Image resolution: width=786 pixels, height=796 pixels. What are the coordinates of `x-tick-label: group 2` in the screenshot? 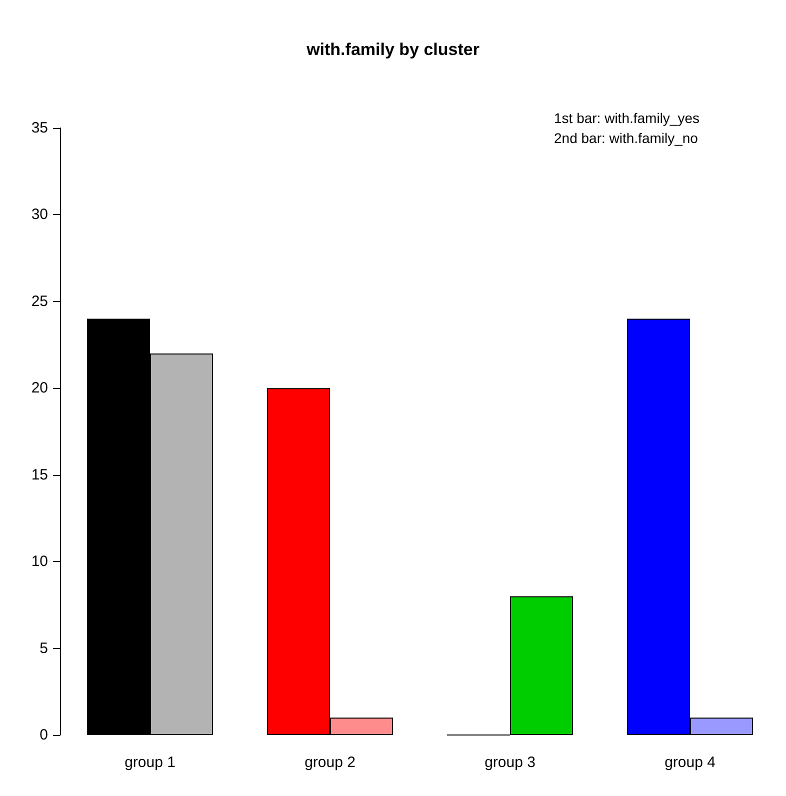 It's located at (330, 762).